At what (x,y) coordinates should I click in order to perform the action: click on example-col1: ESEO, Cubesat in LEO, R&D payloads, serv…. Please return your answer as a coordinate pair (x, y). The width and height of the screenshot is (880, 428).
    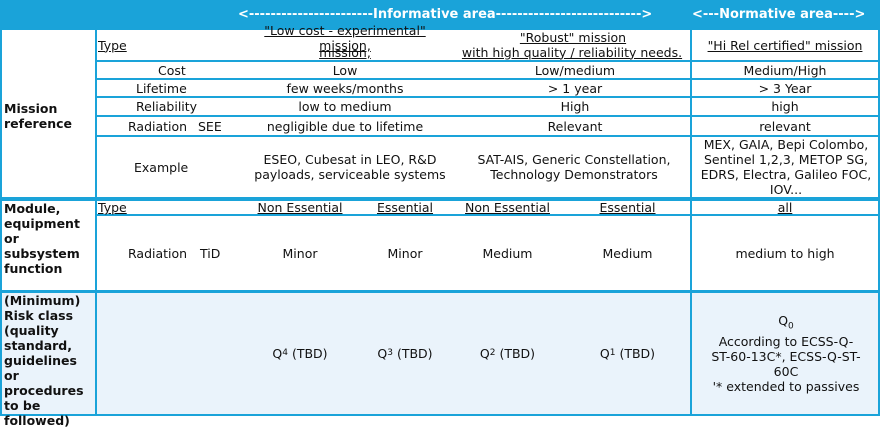
    Looking at the image, I should click on (350, 167).